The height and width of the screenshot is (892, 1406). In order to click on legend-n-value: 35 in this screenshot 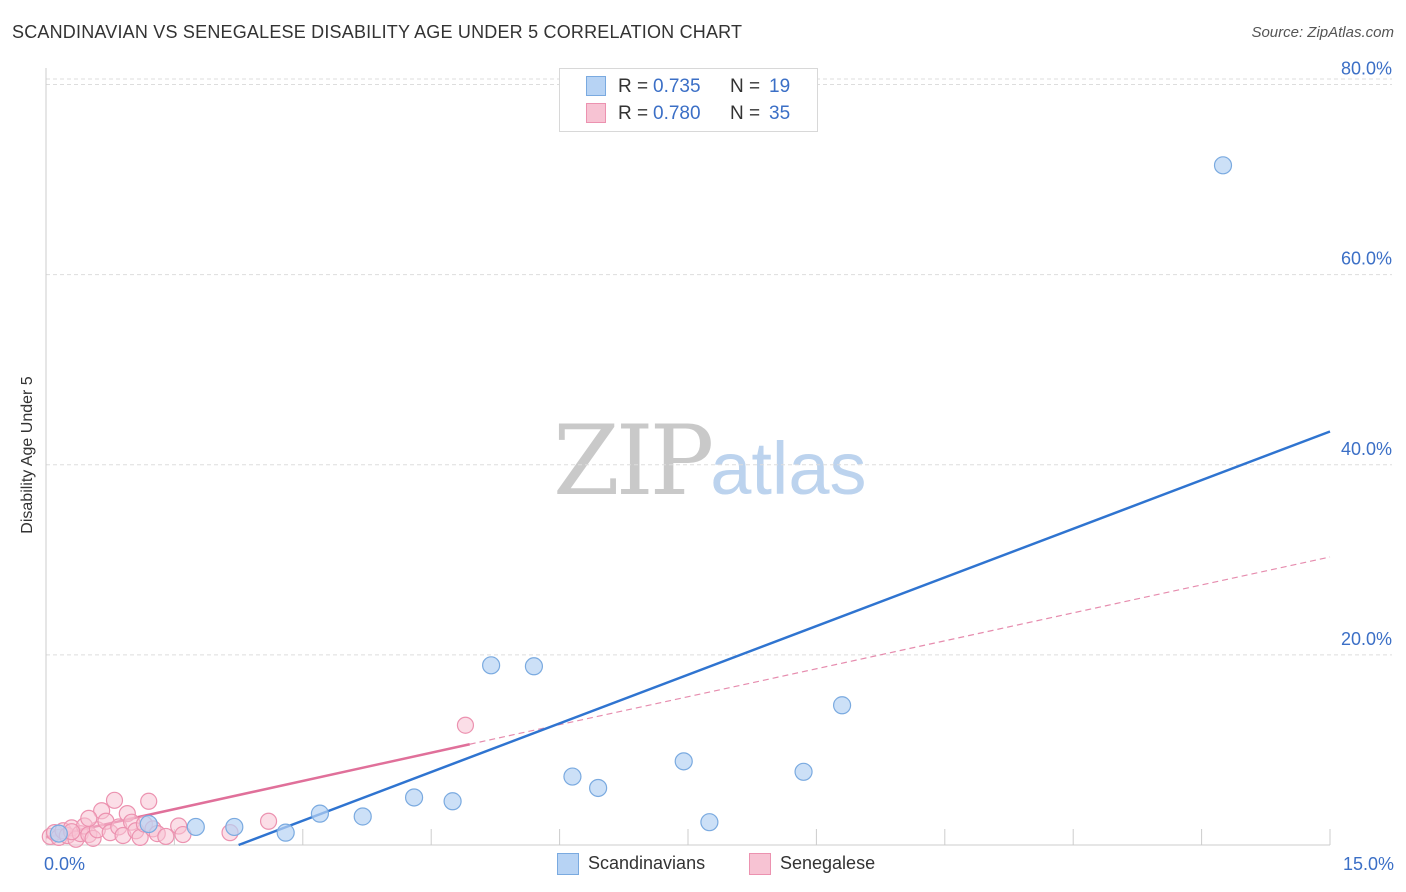, I will do `click(780, 113)`.